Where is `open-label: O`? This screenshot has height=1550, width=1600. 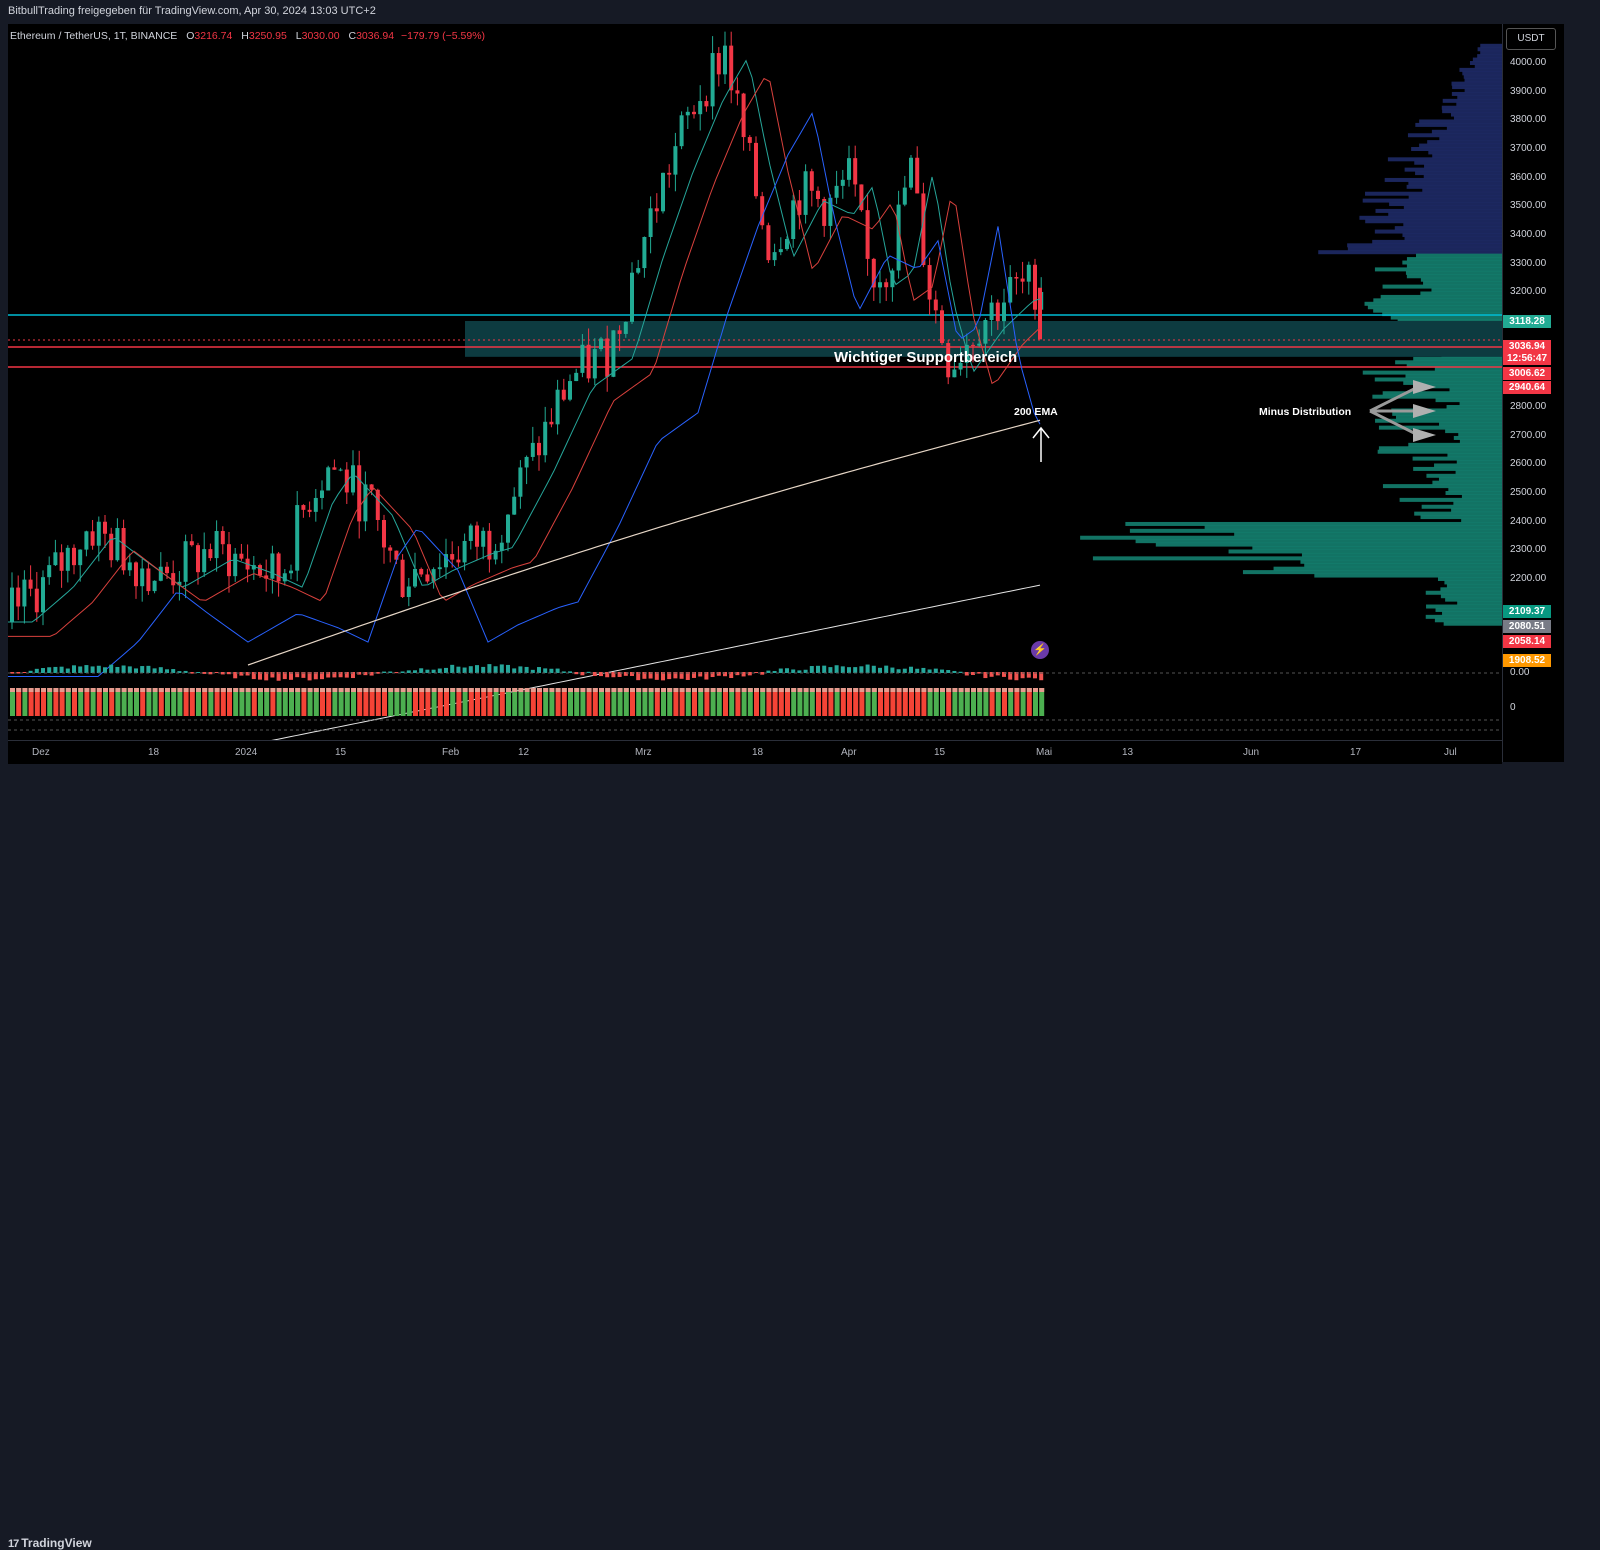
open-label: O is located at coordinates (190, 36).